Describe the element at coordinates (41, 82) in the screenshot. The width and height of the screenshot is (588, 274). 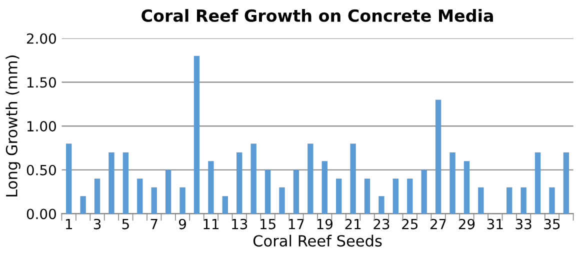
I see `y-tick-label: 1.50` at that location.